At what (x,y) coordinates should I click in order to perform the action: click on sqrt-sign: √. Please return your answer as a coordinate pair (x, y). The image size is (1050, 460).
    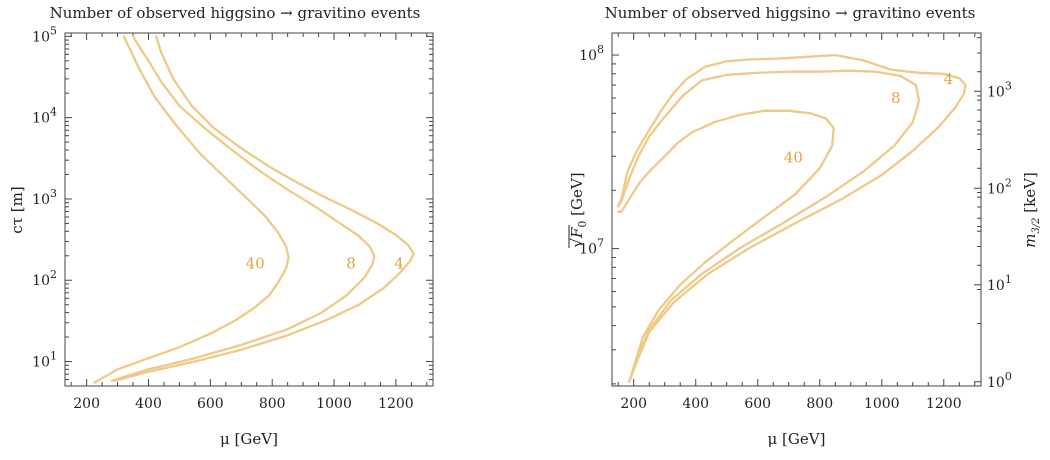
    Looking at the image, I should click on (577, 243).